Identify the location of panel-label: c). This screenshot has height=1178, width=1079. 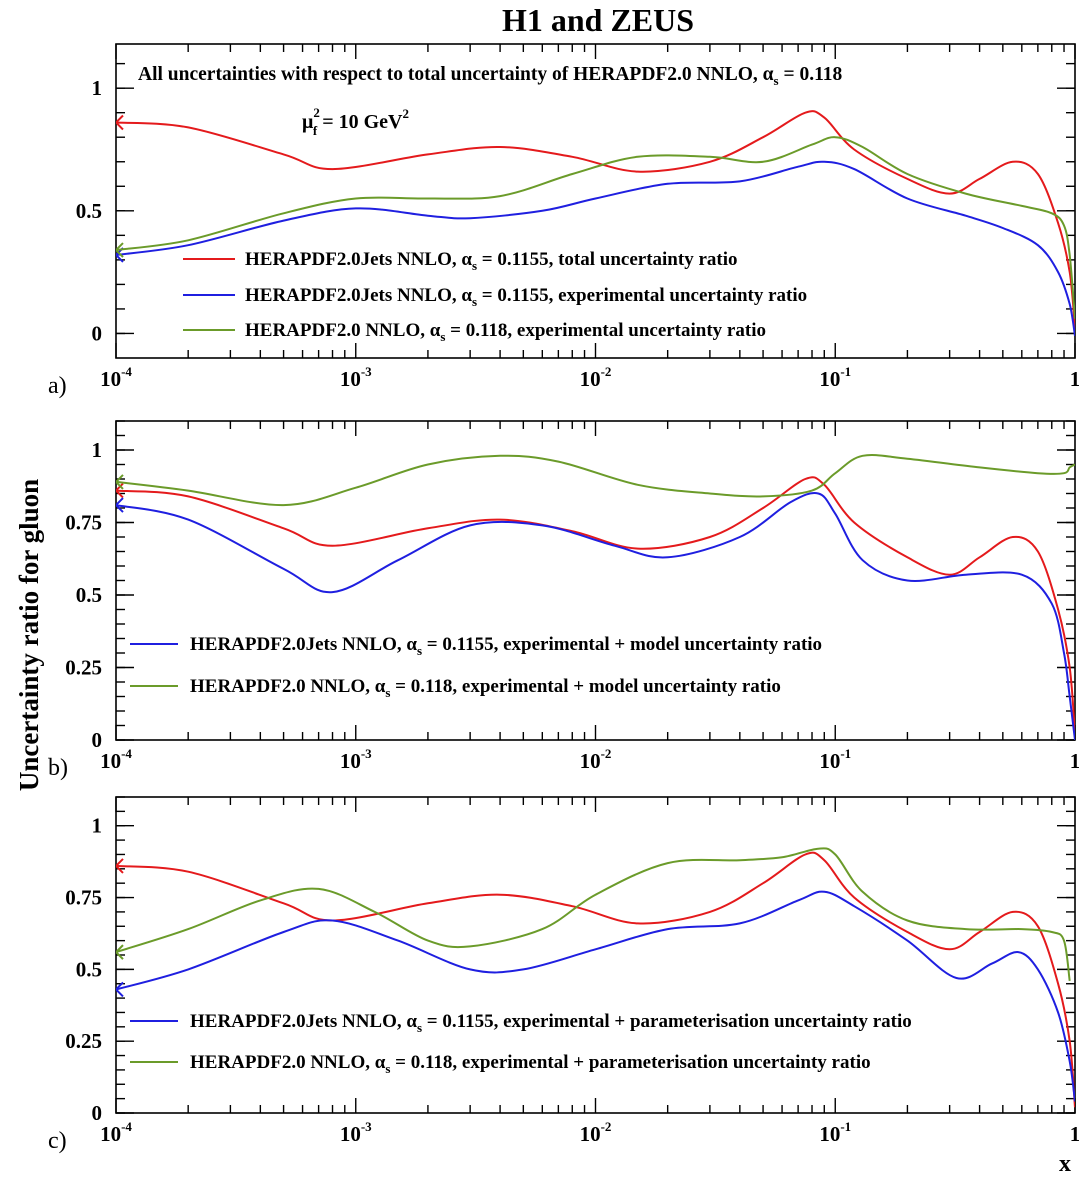
(57, 1141).